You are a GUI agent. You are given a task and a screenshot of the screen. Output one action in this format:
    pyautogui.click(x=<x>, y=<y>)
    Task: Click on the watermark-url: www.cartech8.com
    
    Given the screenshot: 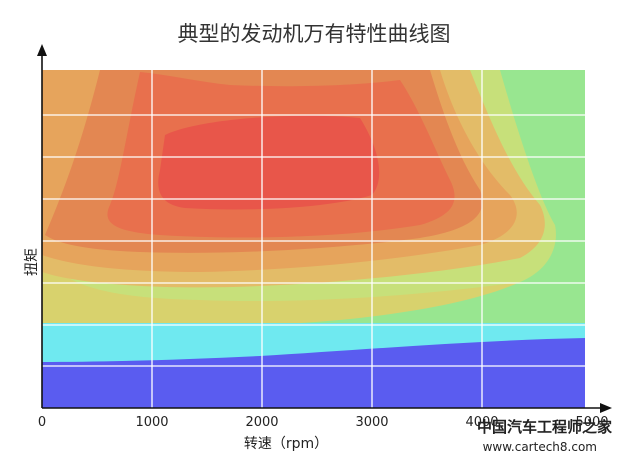 What is the action you would take?
    pyautogui.click(x=540, y=447)
    